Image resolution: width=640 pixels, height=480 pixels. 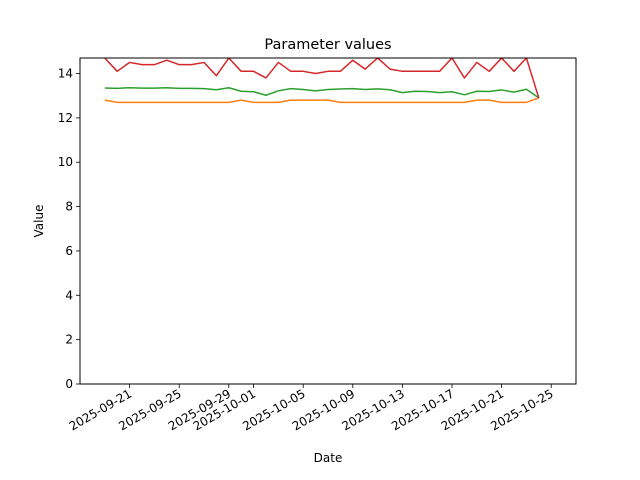 I want to click on y-axis-label: Value, so click(x=39, y=221).